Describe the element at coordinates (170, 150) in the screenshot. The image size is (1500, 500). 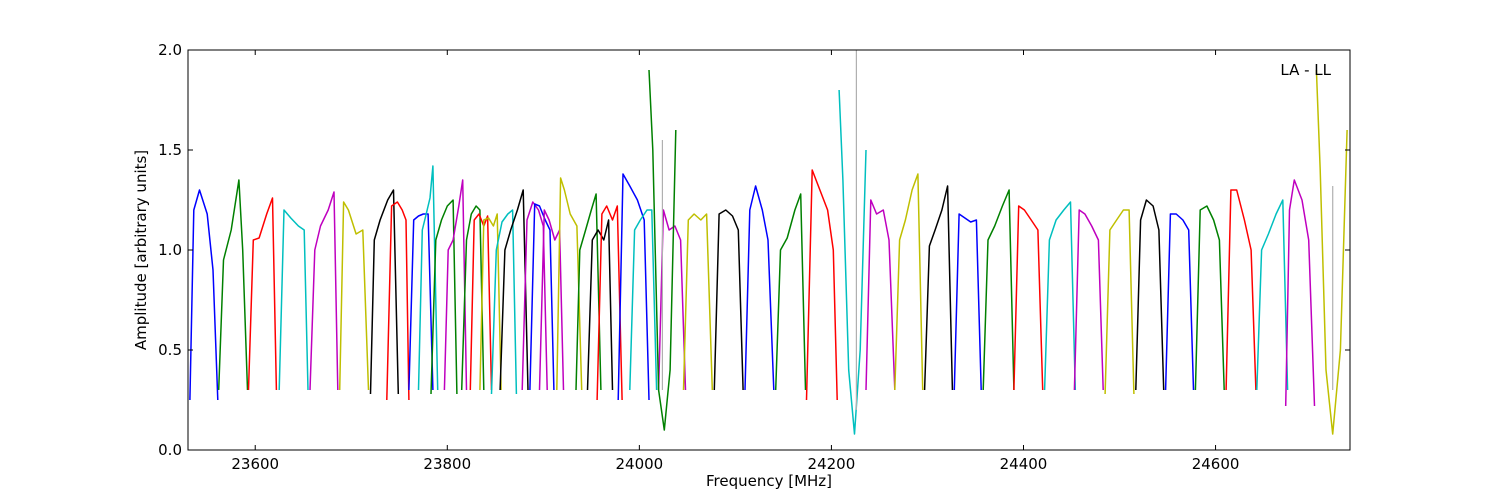
I see `y-tick-label: 1.5` at that location.